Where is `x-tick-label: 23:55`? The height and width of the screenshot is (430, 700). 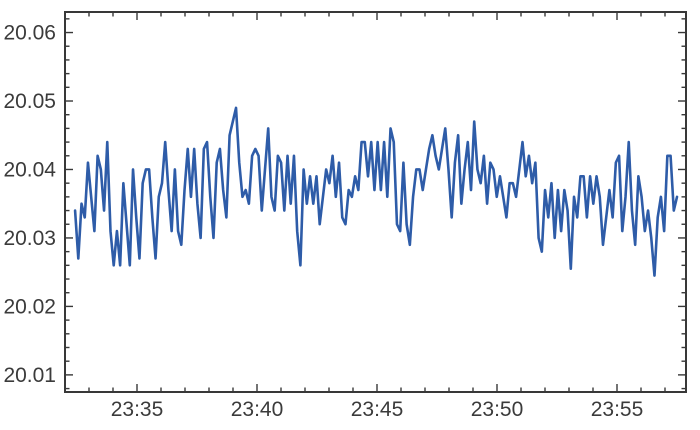 x-tick-label: 23:55 is located at coordinates (617, 409).